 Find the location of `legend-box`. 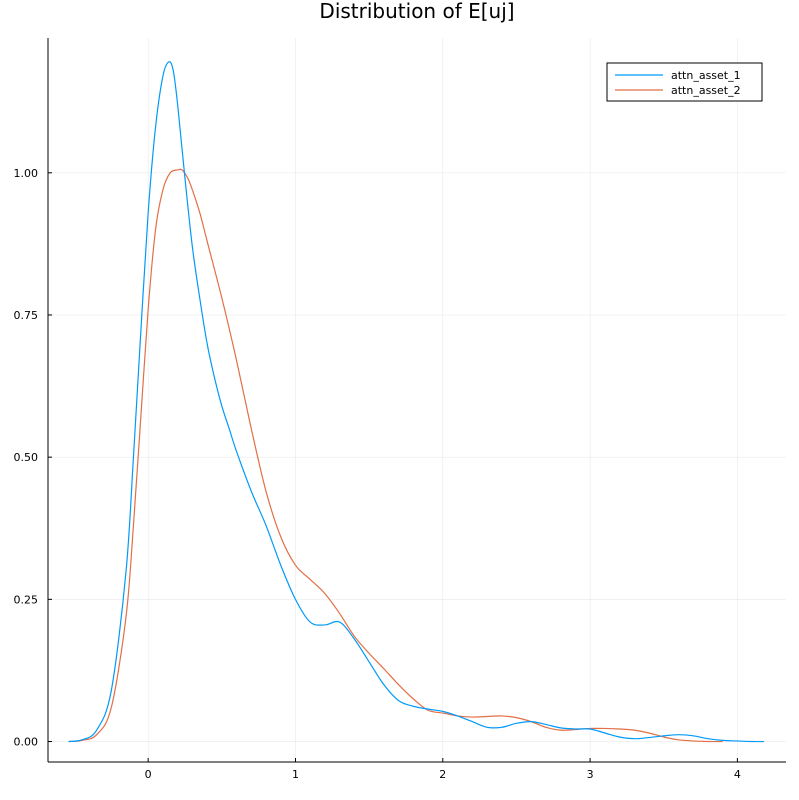

legend-box is located at coordinates (684, 82).